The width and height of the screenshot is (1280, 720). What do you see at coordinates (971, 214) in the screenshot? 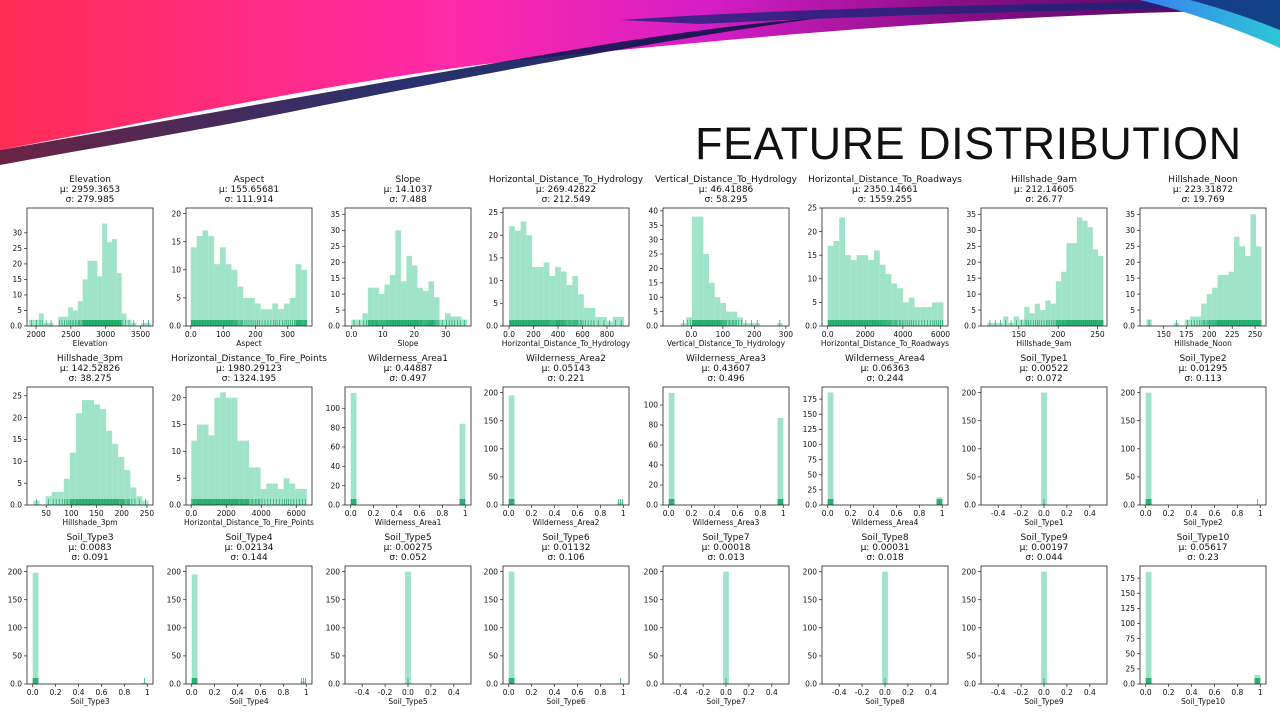
I see `y-tick-label: 35` at bounding box center [971, 214].